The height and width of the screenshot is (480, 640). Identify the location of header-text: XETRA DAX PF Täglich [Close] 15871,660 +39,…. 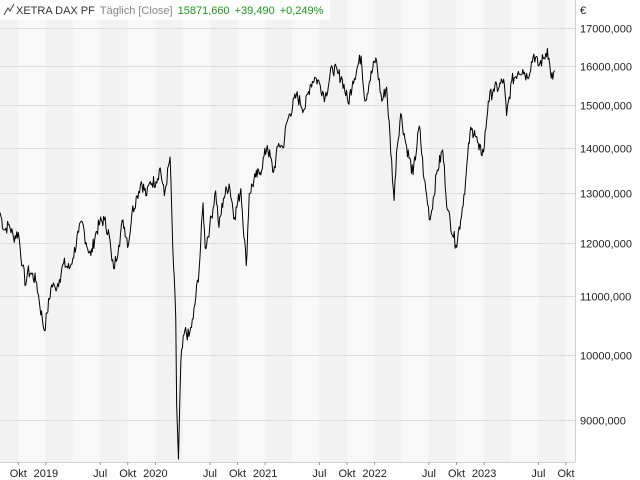
(170, 11).